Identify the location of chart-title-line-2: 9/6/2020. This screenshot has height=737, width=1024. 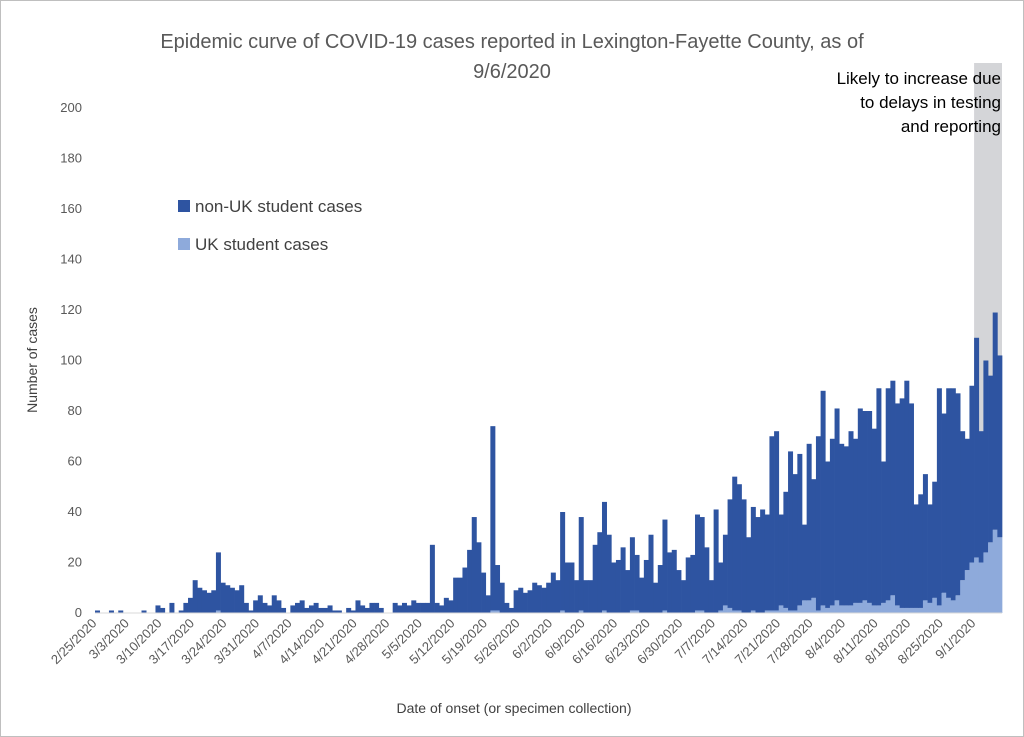
(512, 72).